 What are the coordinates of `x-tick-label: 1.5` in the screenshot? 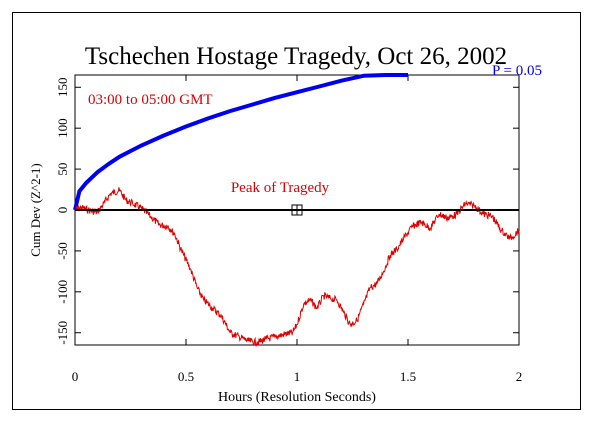 It's located at (408, 376).